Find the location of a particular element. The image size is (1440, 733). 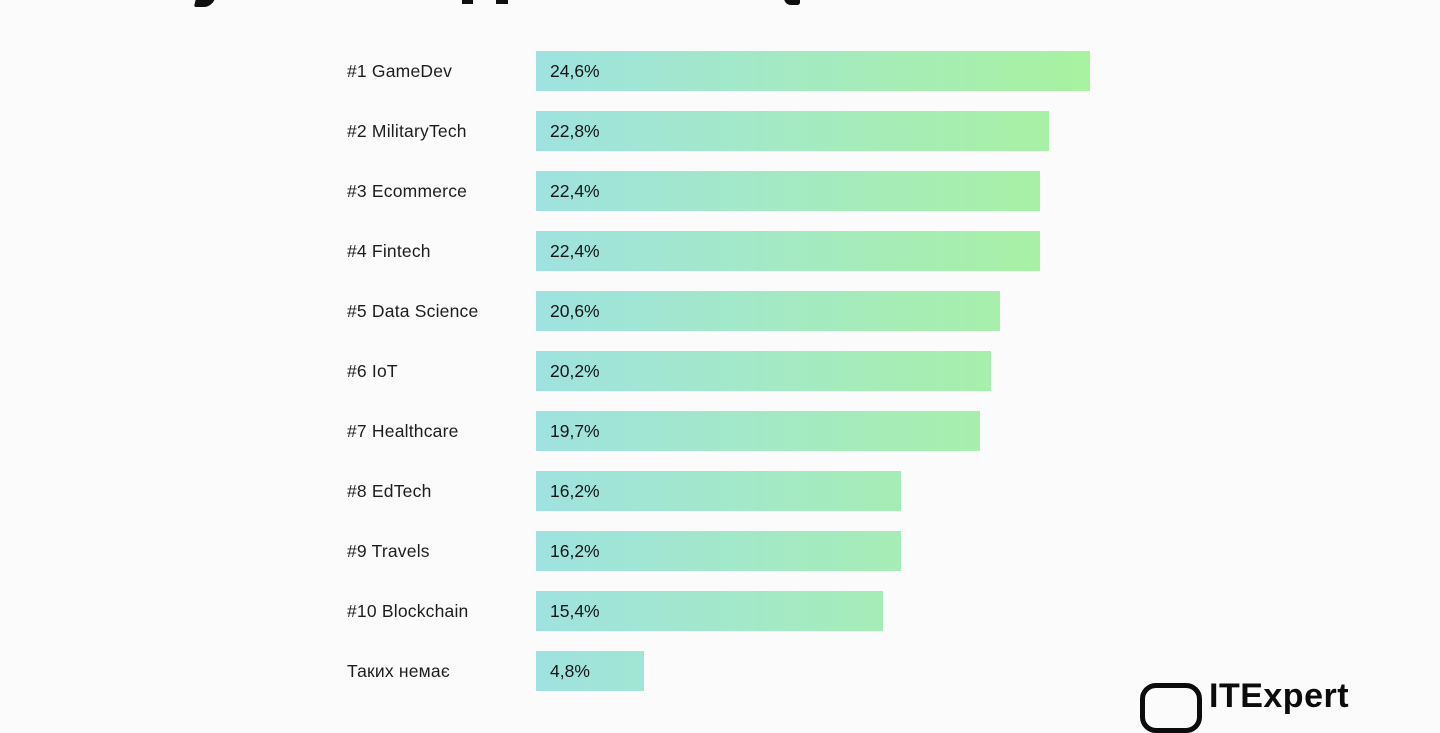

value-label: 20,2% is located at coordinates (575, 370).